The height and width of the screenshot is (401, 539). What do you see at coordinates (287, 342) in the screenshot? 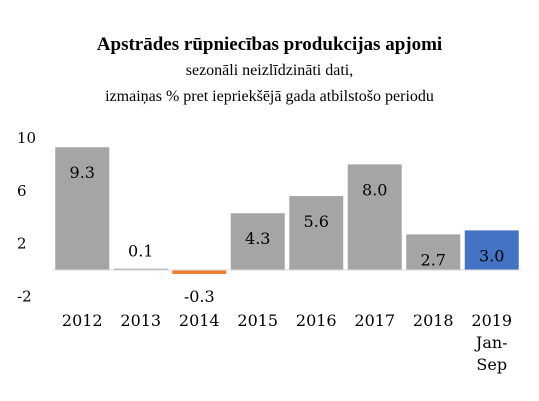
I see `category-labels-group: 2012 2013 2014 2015 2016 2017 2018 2019 Jan- Sep` at bounding box center [287, 342].